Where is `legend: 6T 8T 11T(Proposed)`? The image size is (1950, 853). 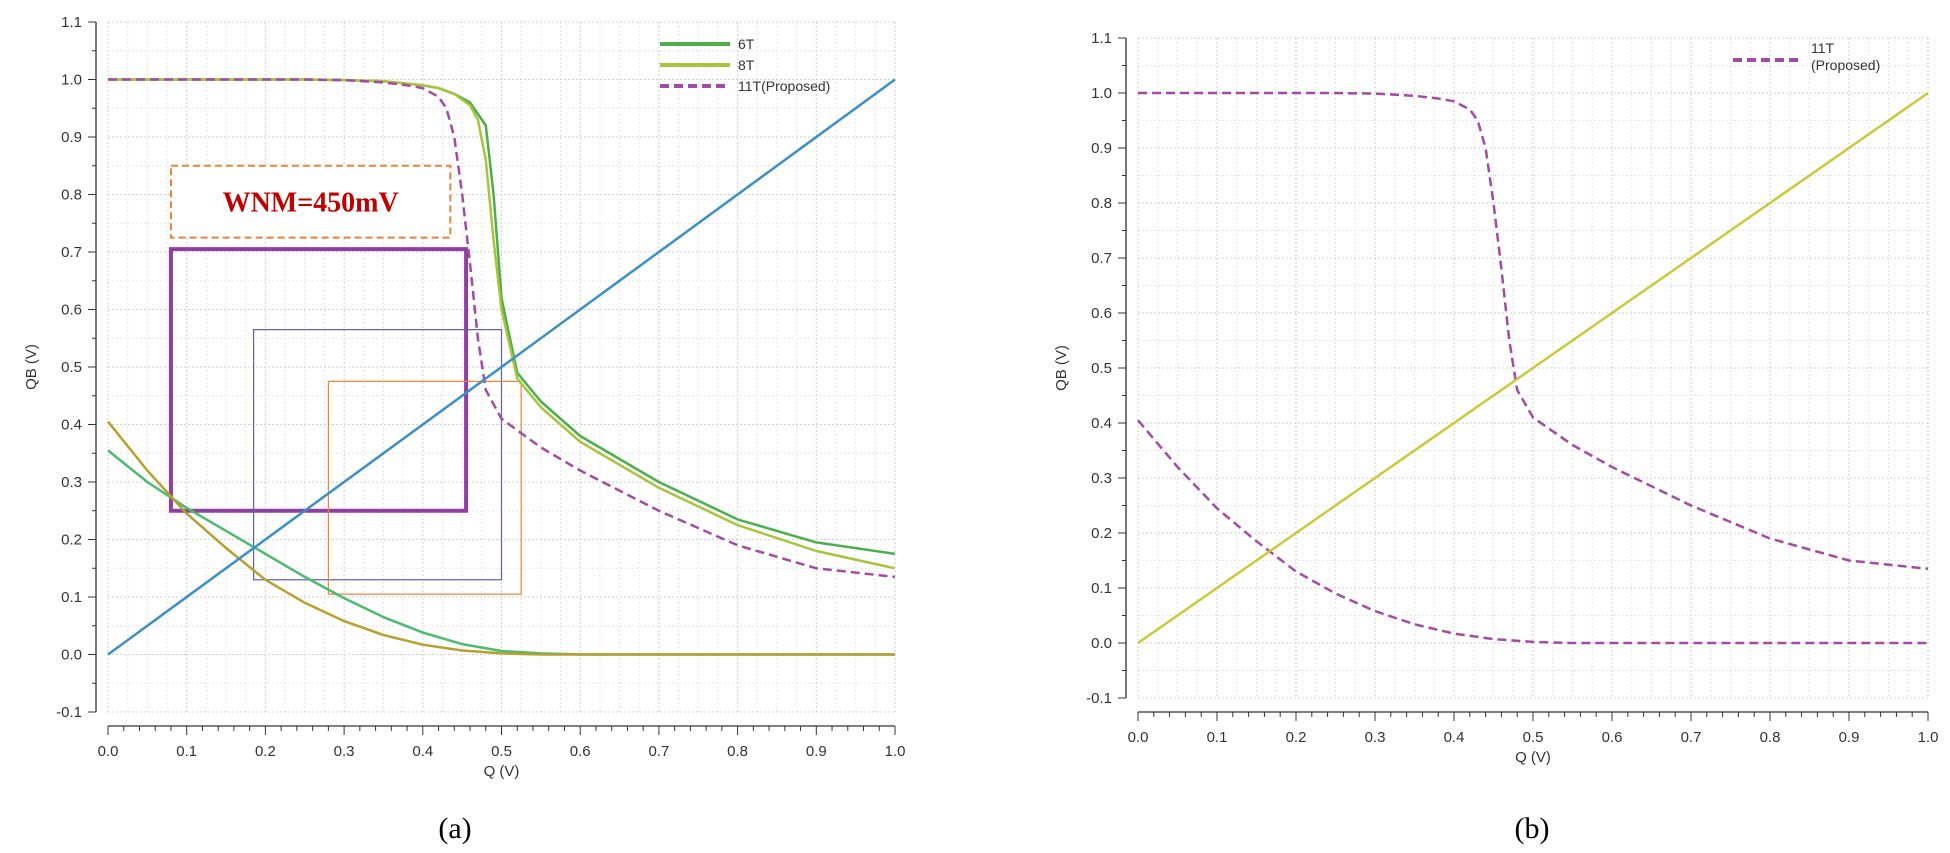 legend: 6T 8T 11T(Proposed) is located at coordinates (745, 65).